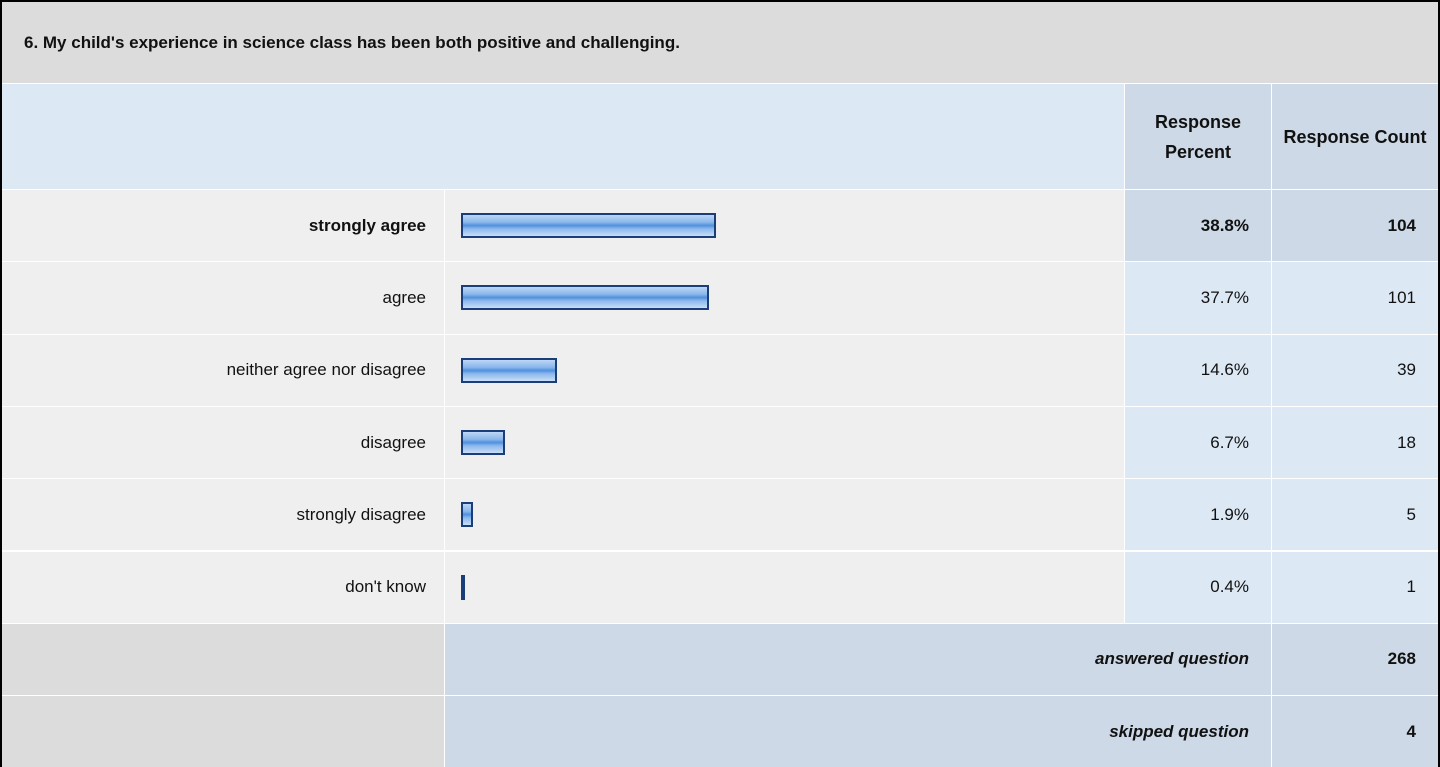 The width and height of the screenshot is (1440, 767). What do you see at coordinates (858, 659) in the screenshot?
I see `summary-label: answered question` at bounding box center [858, 659].